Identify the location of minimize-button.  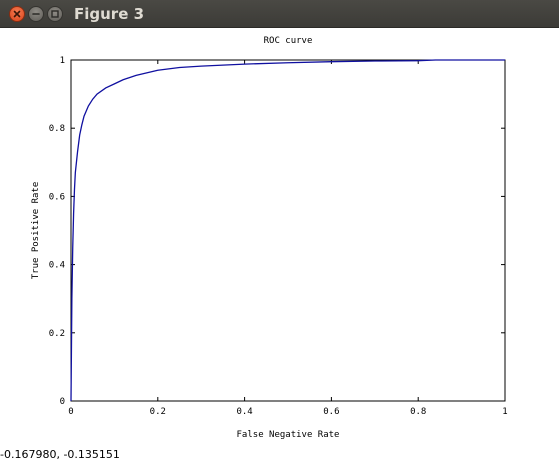
(36, 14).